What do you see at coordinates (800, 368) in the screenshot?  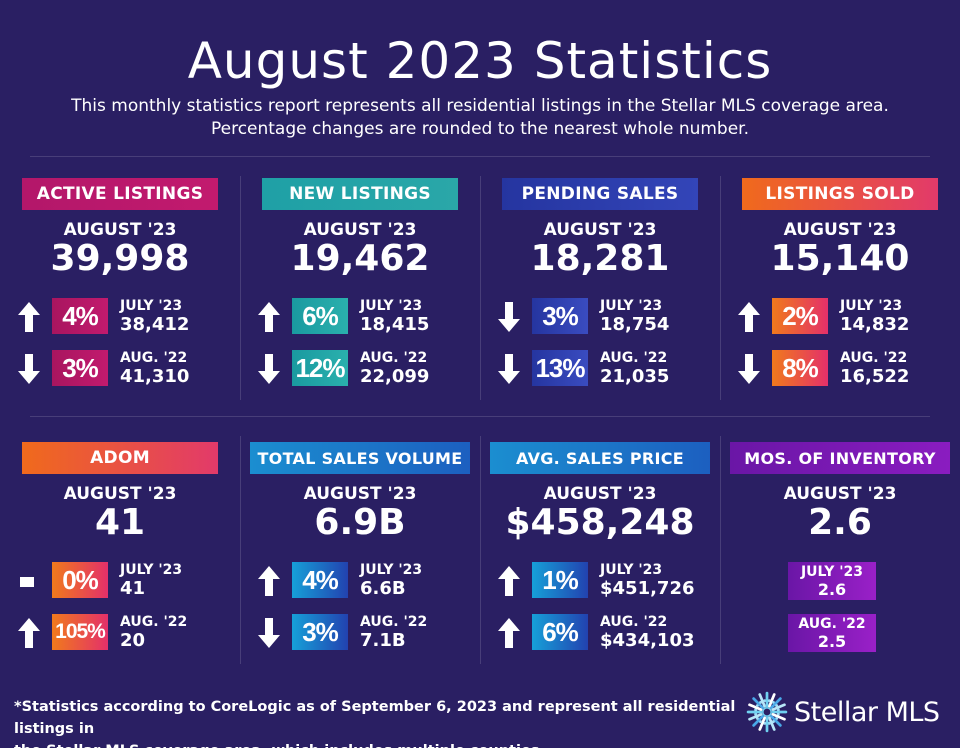 I see `percent-change-badge: 8%` at bounding box center [800, 368].